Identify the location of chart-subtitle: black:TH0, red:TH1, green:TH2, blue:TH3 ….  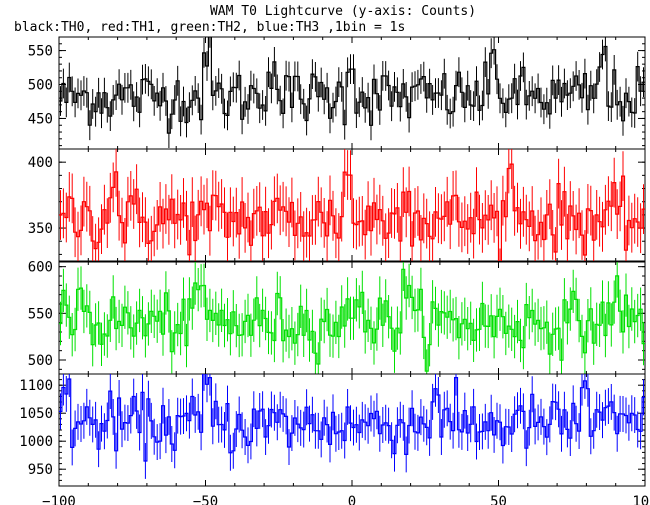
(209, 27).